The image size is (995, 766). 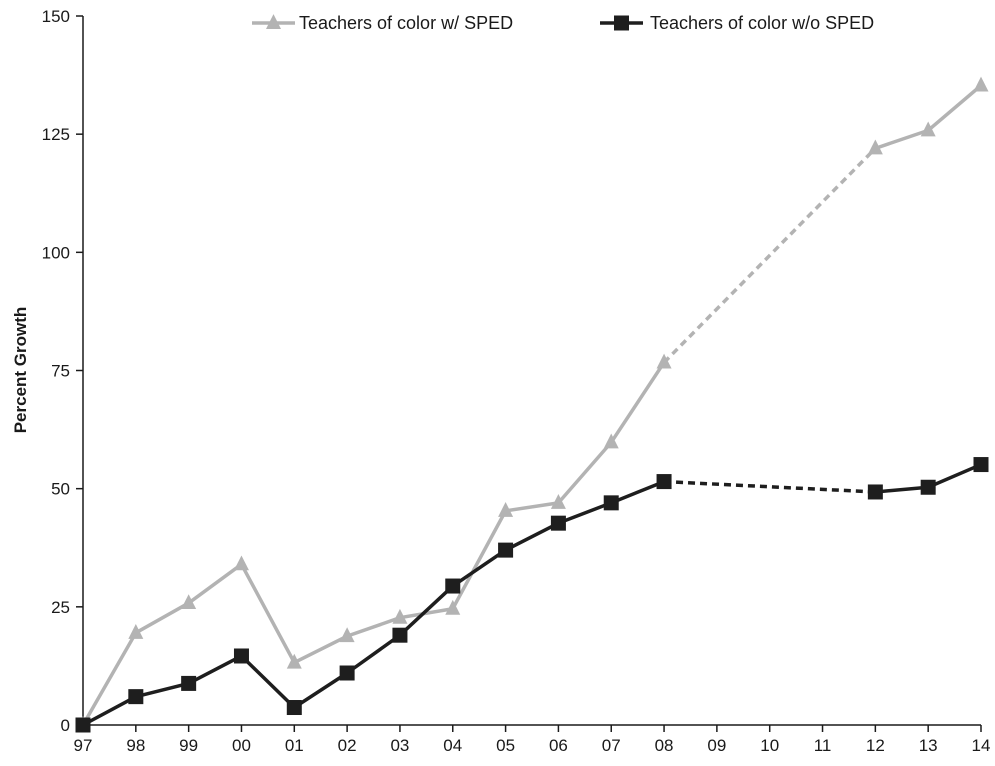 I want to click on x-tick-label: 10, so click(x=769, y=745).